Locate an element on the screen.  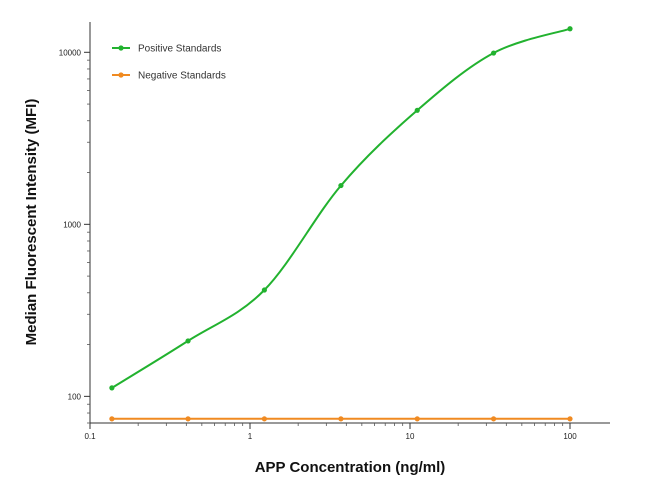
x-tick-label: 100 is located at coordinates (570, 436).